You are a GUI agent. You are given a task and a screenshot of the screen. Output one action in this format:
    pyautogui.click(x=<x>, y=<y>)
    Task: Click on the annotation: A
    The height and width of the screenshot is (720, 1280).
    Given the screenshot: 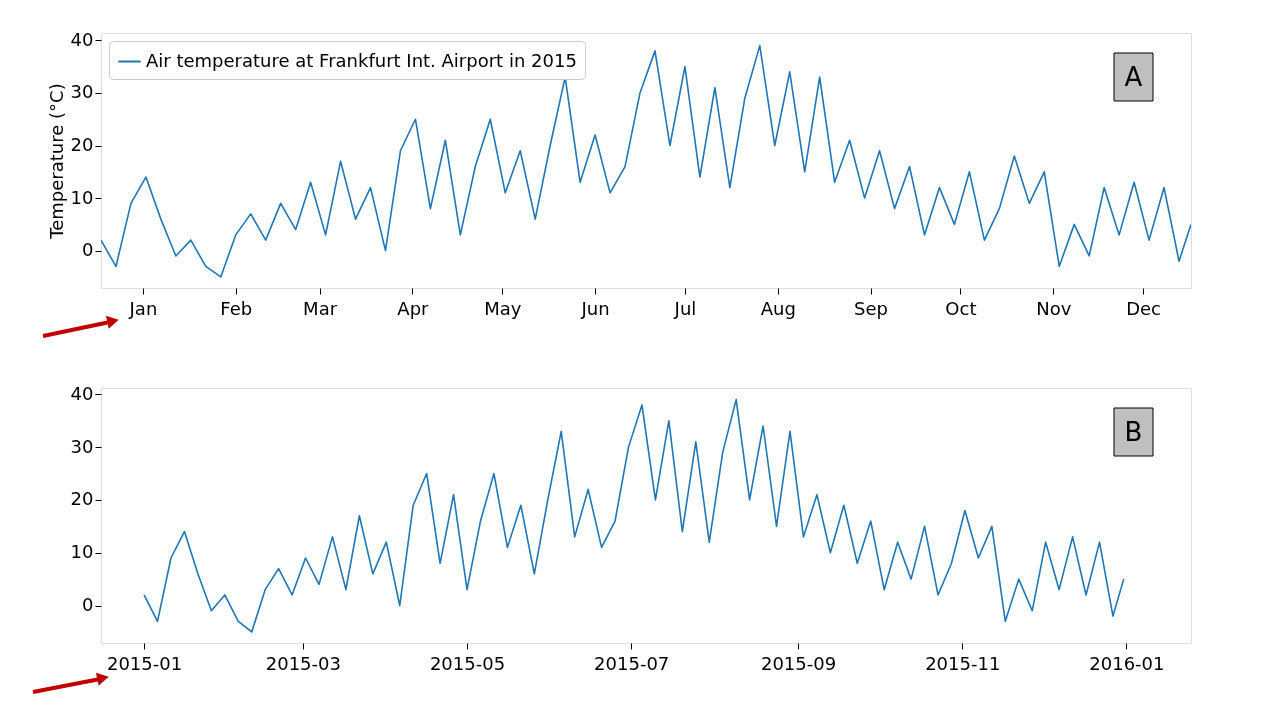 What is the action you would take?
    pyautogui.click(x=1133, y=77)
    